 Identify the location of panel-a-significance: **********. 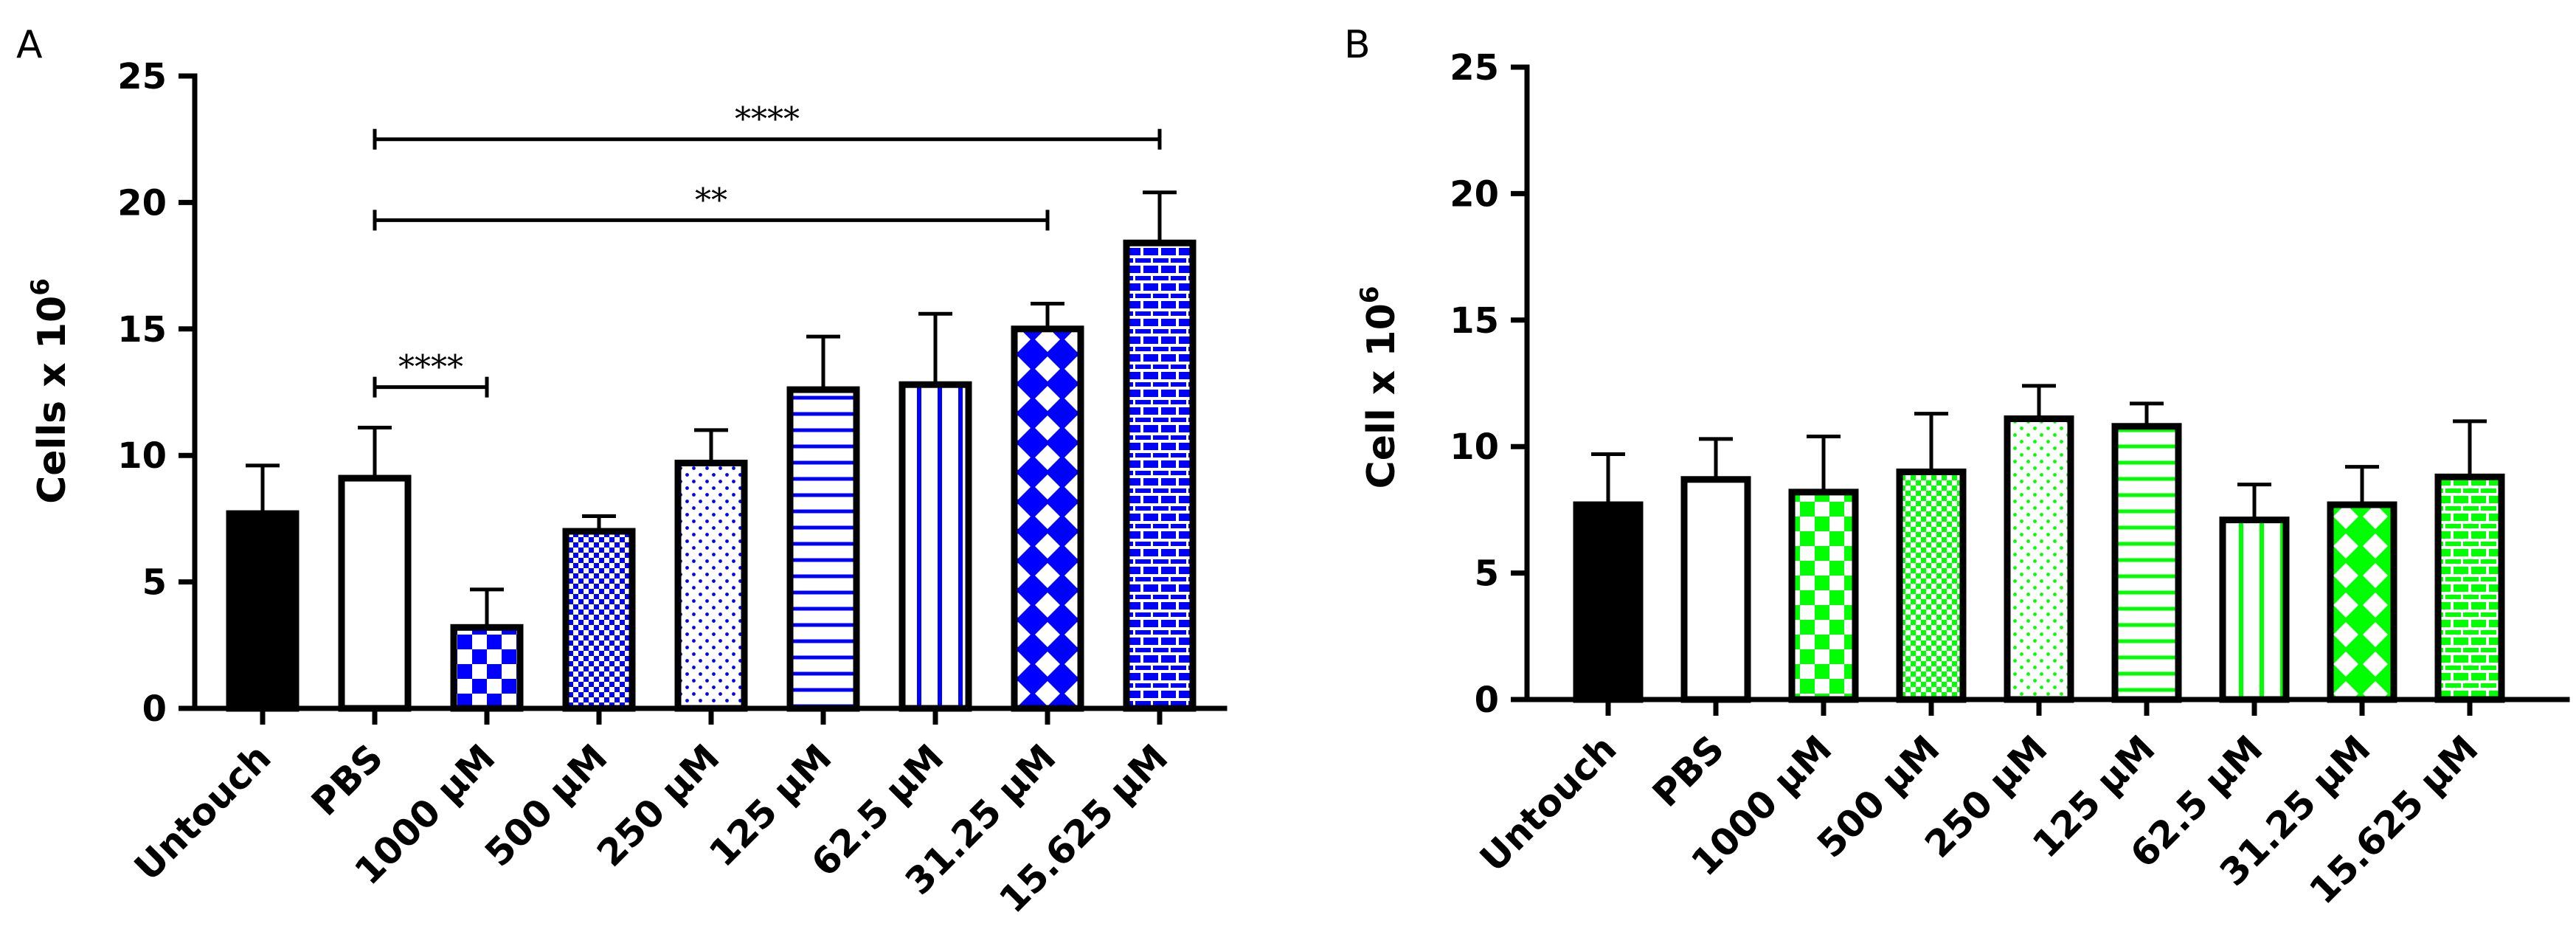
(768, 249).